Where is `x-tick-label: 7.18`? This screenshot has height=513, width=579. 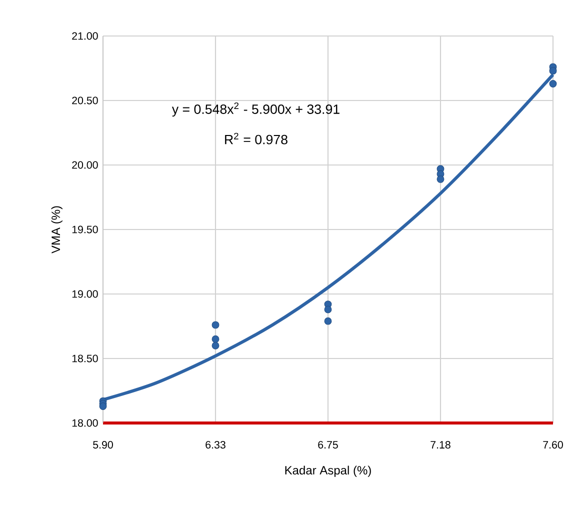
x-tick-label: 7.18 is located at coordinates (440, 445).